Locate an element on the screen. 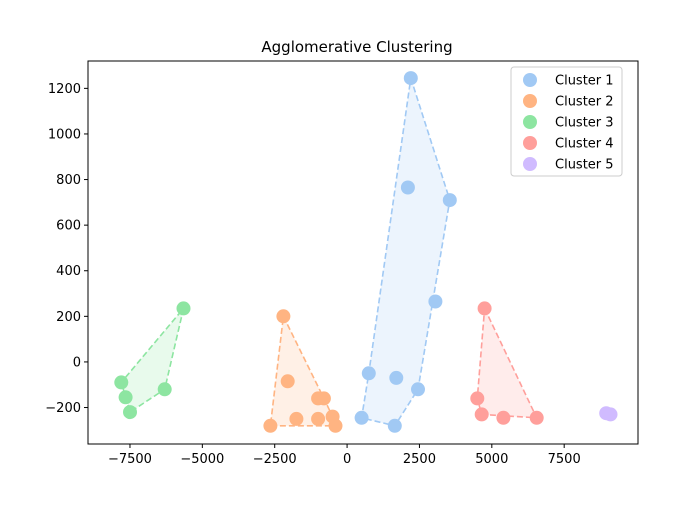  x-tick-label: 5000 is located at coordinates (491, 459).